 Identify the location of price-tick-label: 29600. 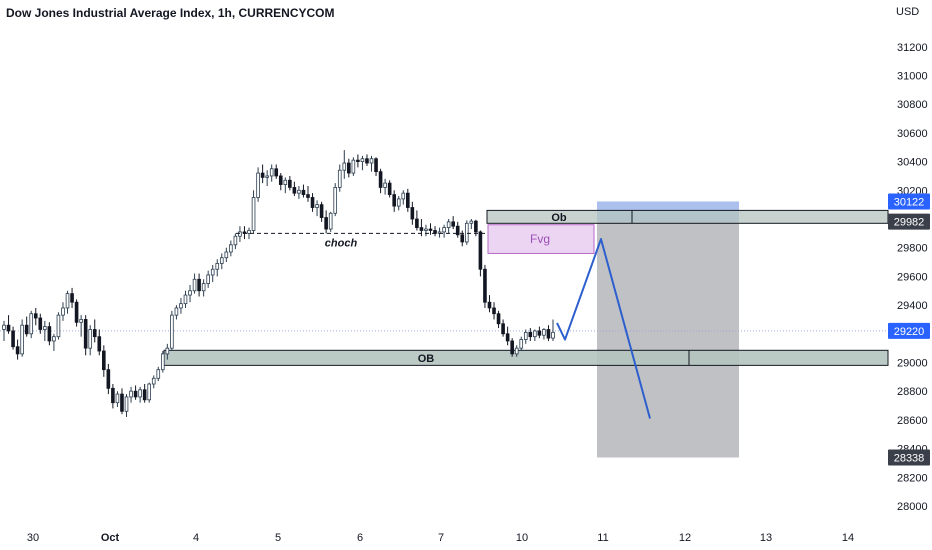
(912, 277).